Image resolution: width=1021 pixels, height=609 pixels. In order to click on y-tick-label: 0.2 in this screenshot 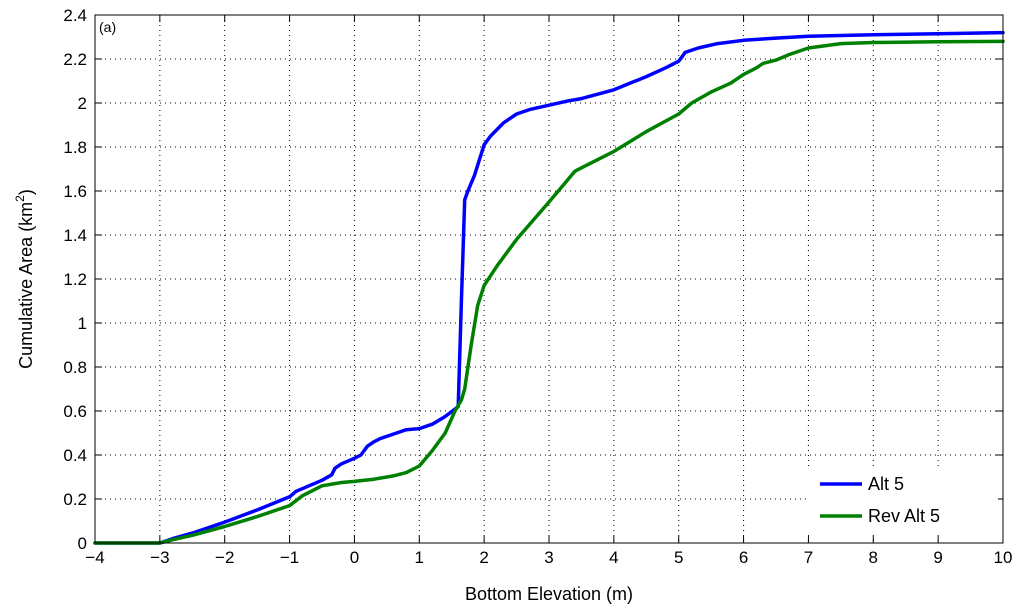, I will do `click(75, 499)`.